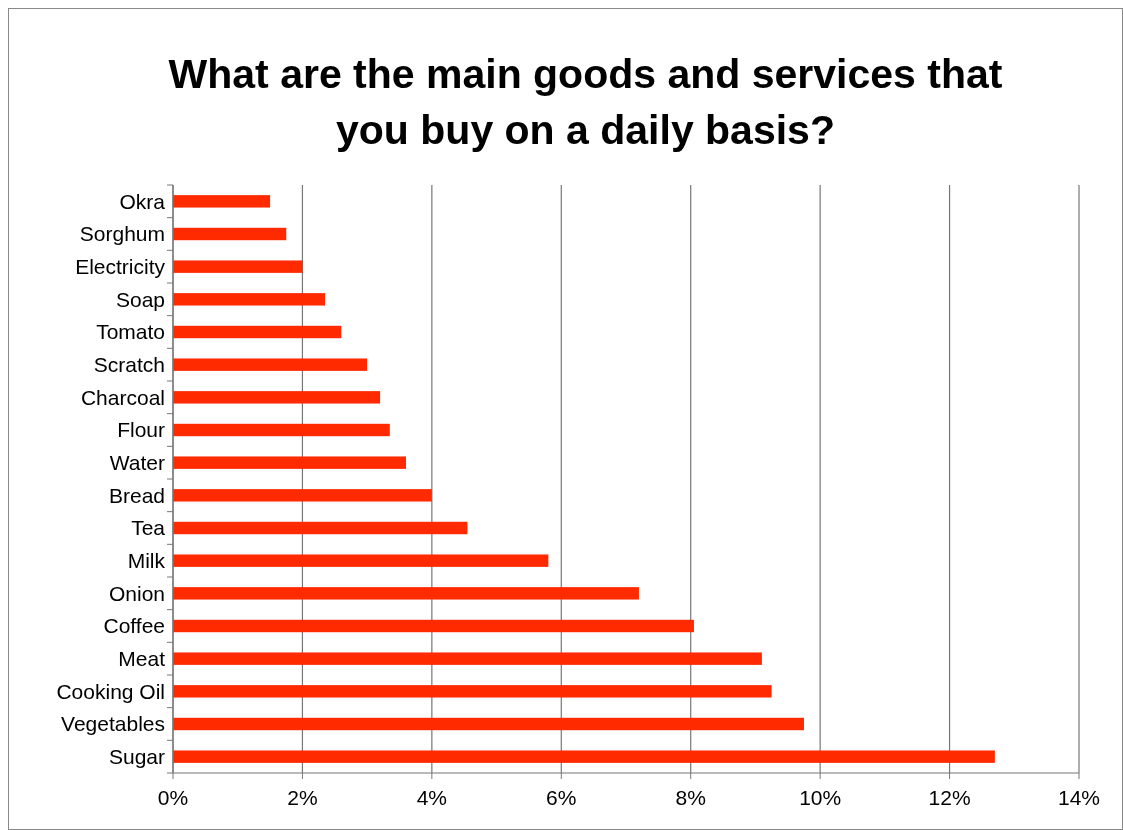 The height and width of the screenshot is (830, 1123). Describe the element at coordinates (148, 528) in the screenshot. I see `y-tick-label: Tea` at that location.